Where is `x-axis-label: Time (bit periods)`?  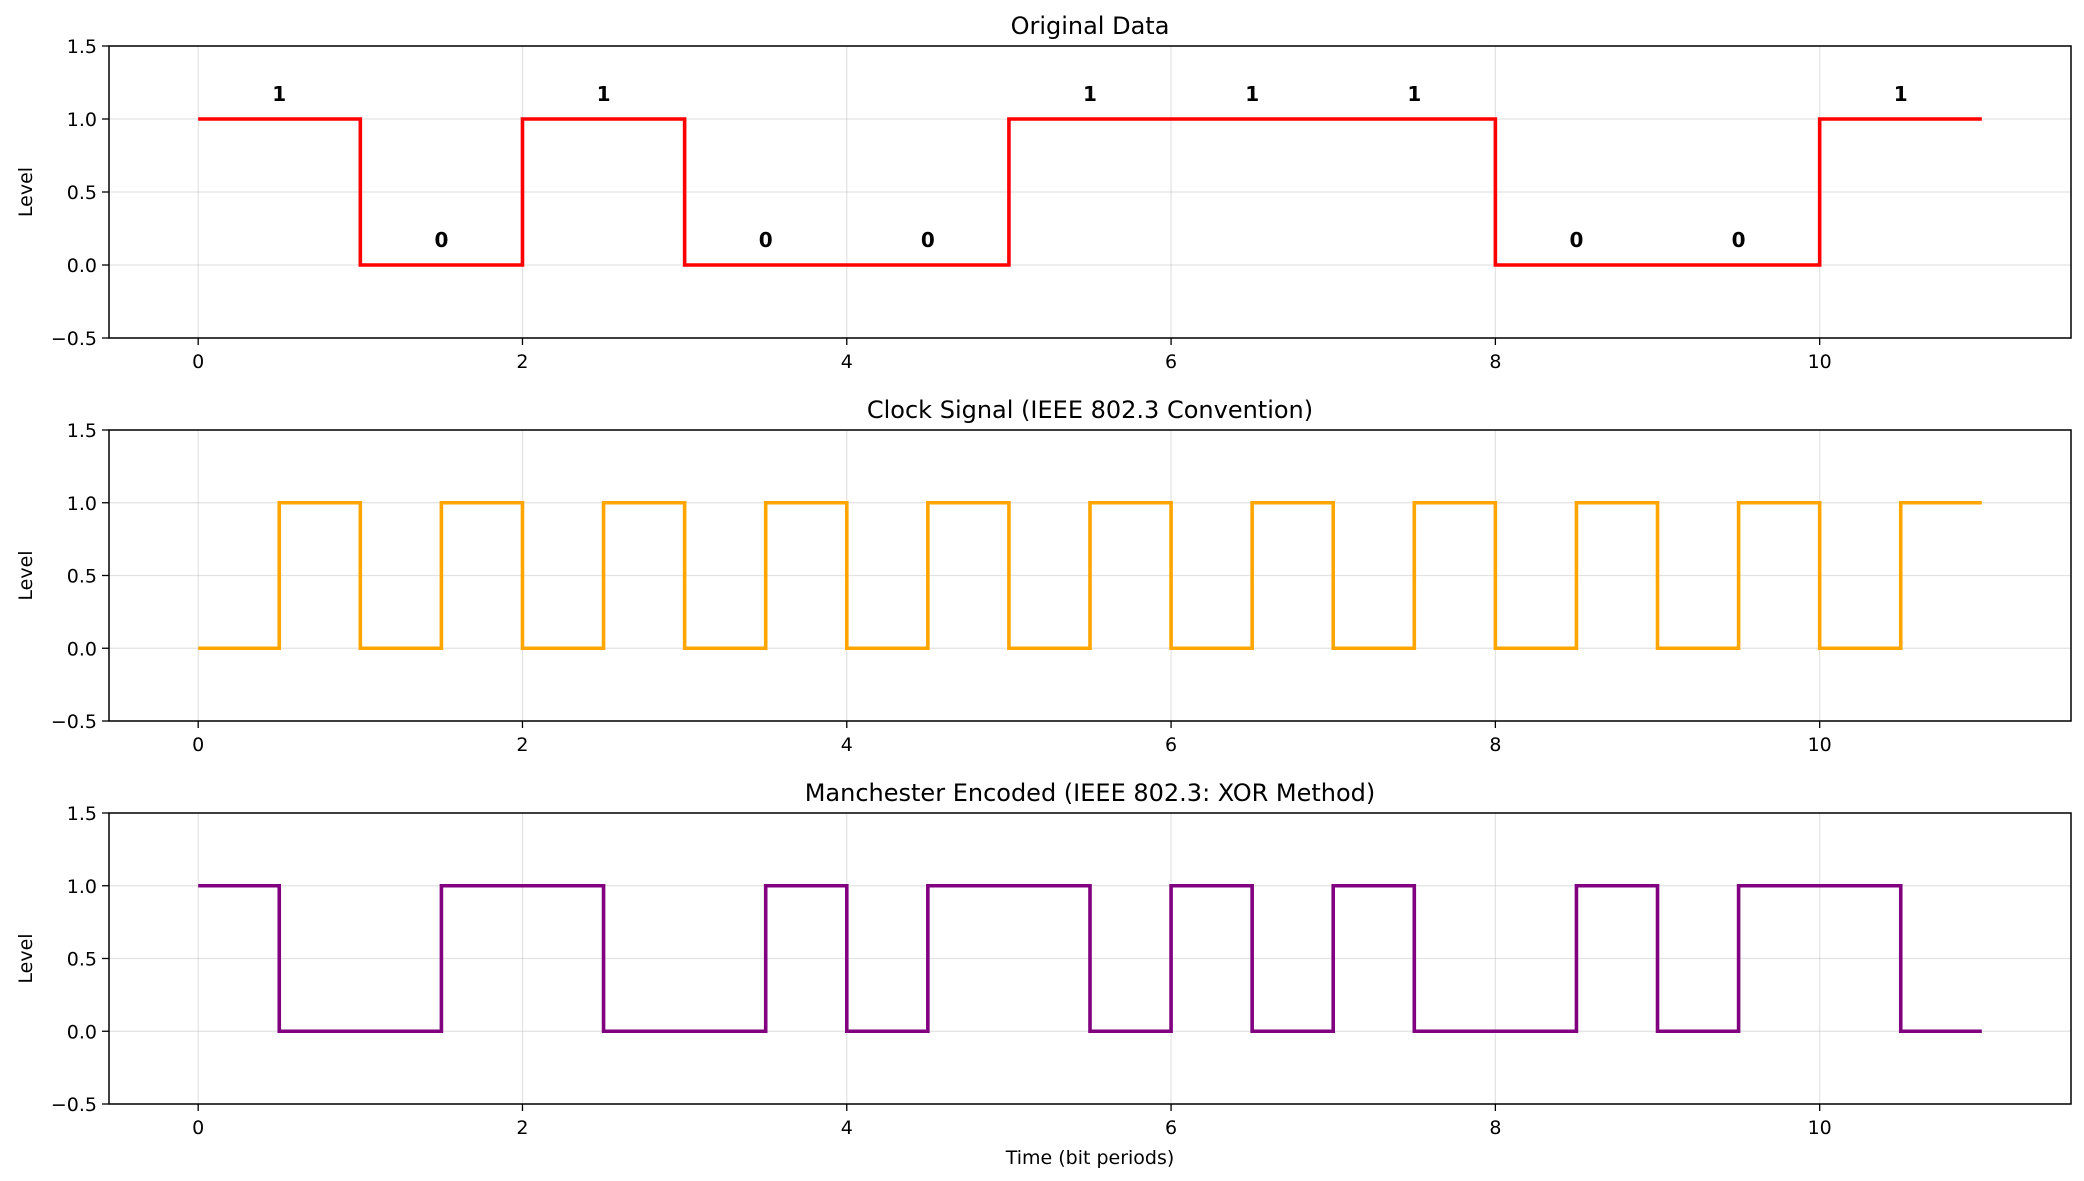
x-axis-label: Time (bit periods) is located at coordinates (1090, 1158).